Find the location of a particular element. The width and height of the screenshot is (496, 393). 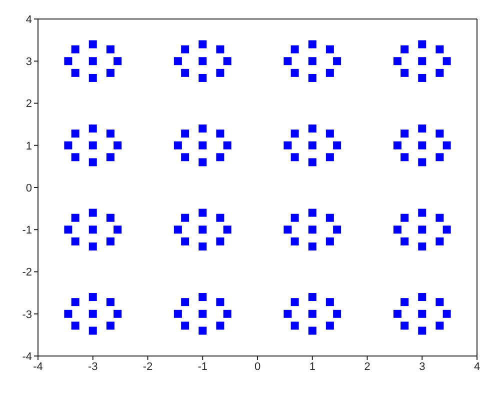

y-tick-label: 2 is located at coordinates (29, 104).